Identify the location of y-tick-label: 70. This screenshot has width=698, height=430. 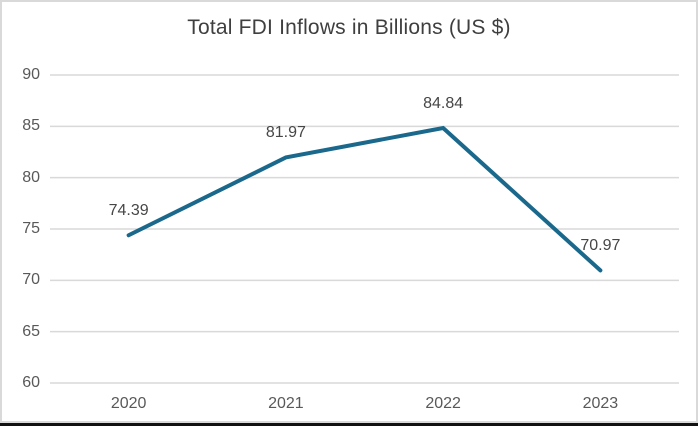
(31, 280).